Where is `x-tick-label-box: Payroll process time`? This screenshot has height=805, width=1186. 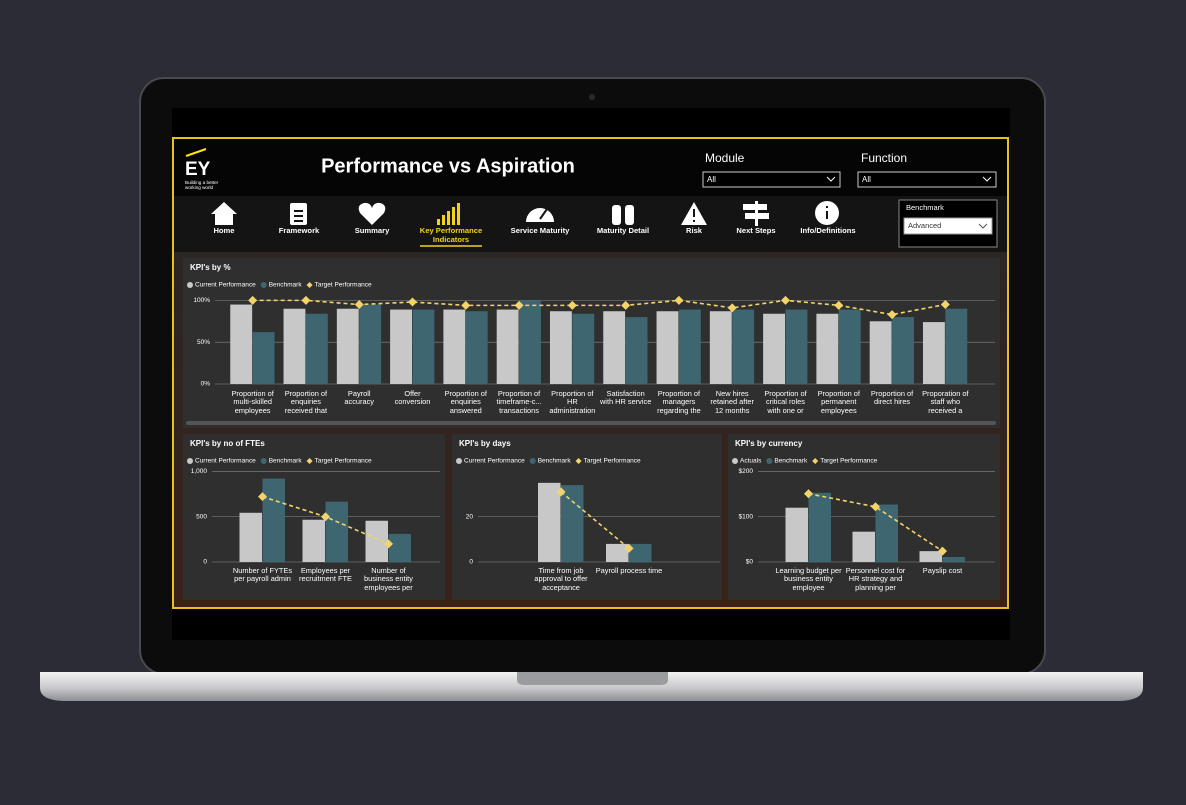
x-tick-label-box: Payroll process time is located at coordinates (629, 571).